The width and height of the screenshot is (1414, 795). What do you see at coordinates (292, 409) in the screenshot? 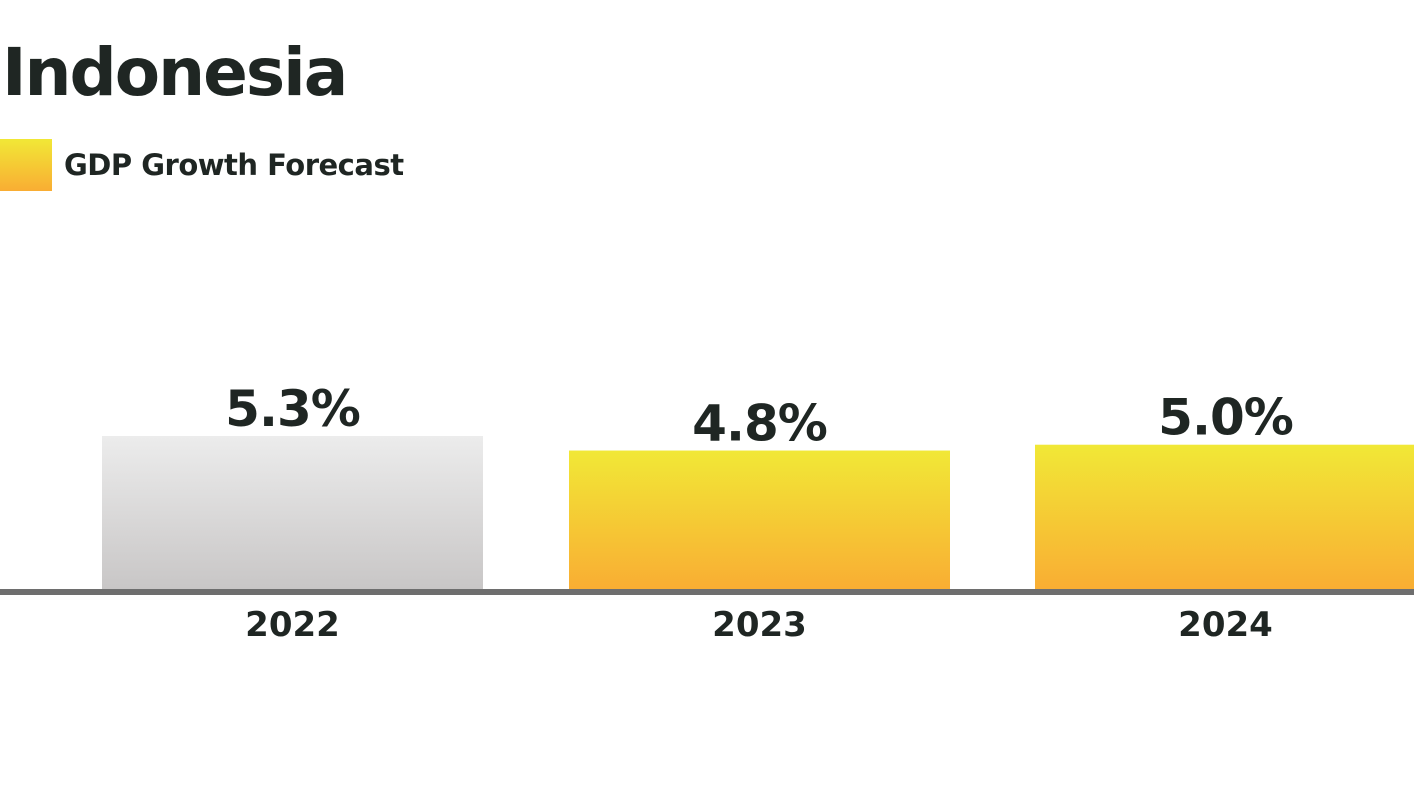
I see `data-label-2022: 5.3%` at bounding box center [292, 409].